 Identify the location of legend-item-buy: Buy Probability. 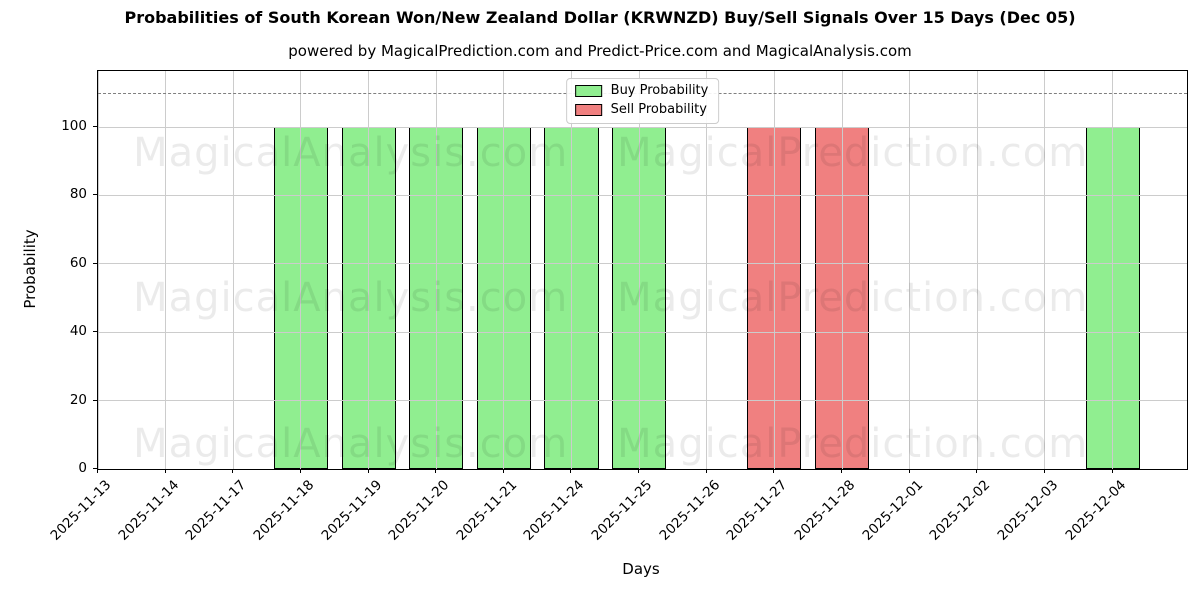
(641, 90).